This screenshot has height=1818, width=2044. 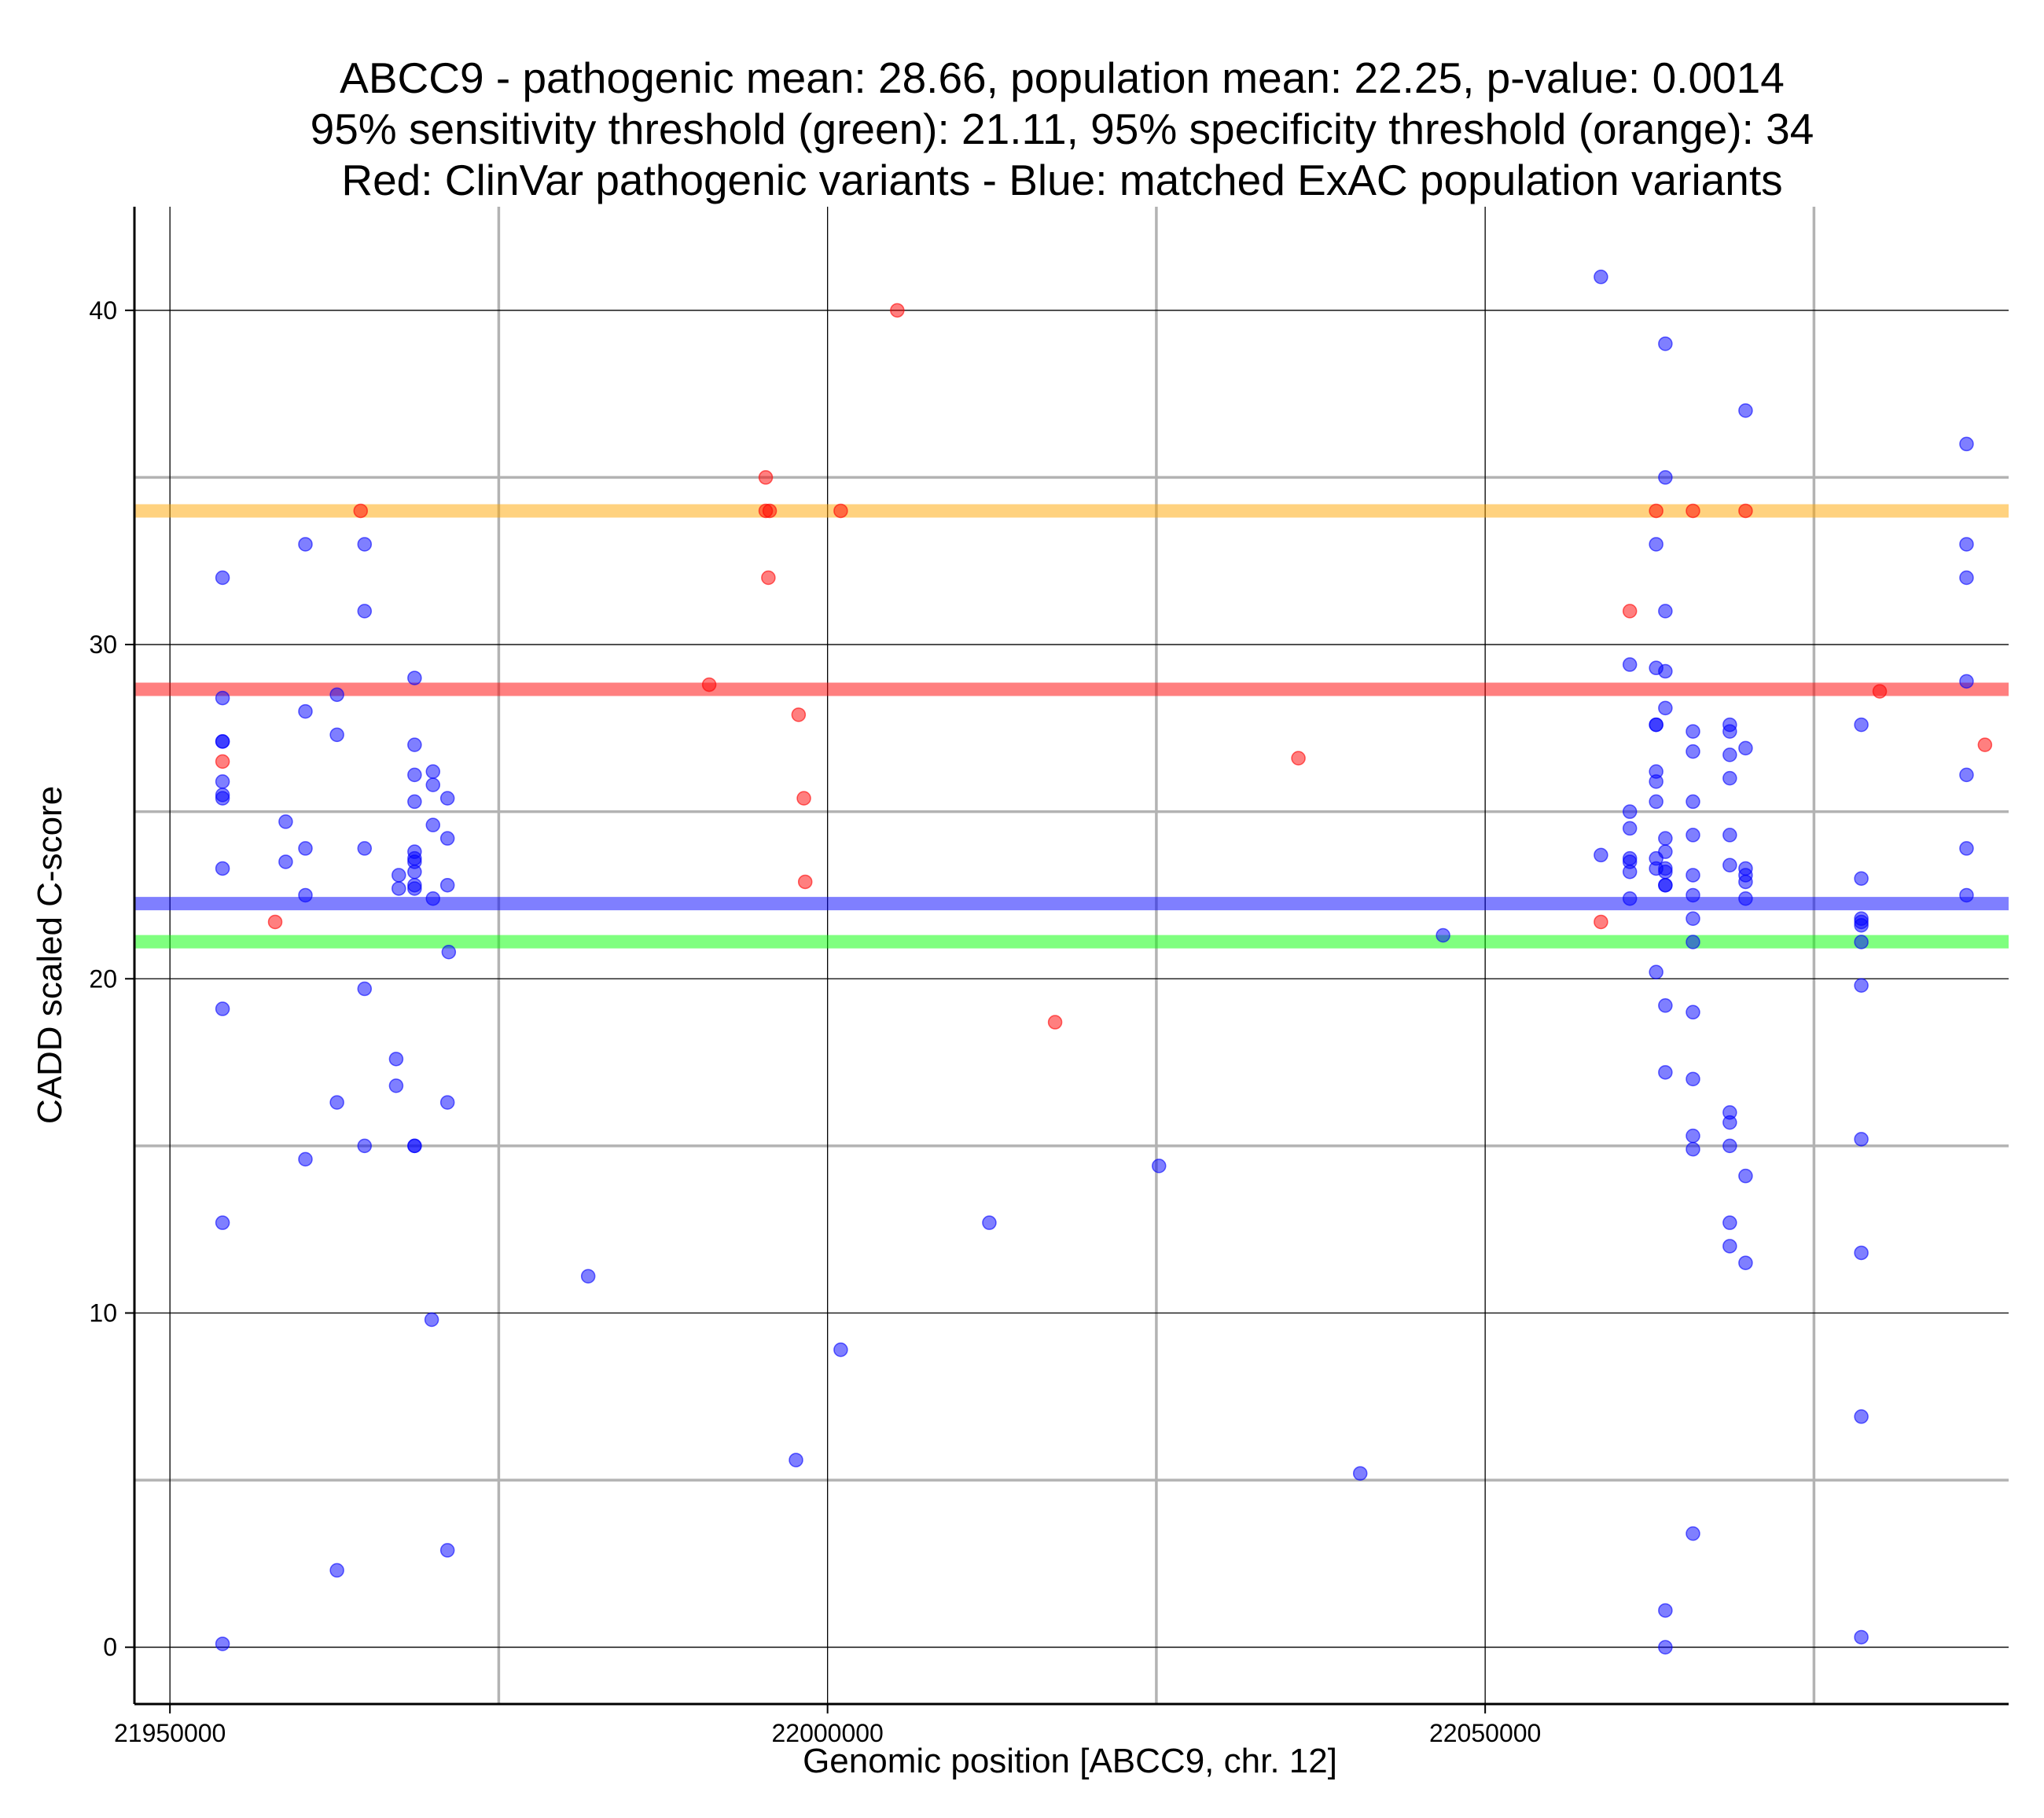 I want to click on x-ticks: 21950000 22000000 22050000, so click(x=828, y=1725).